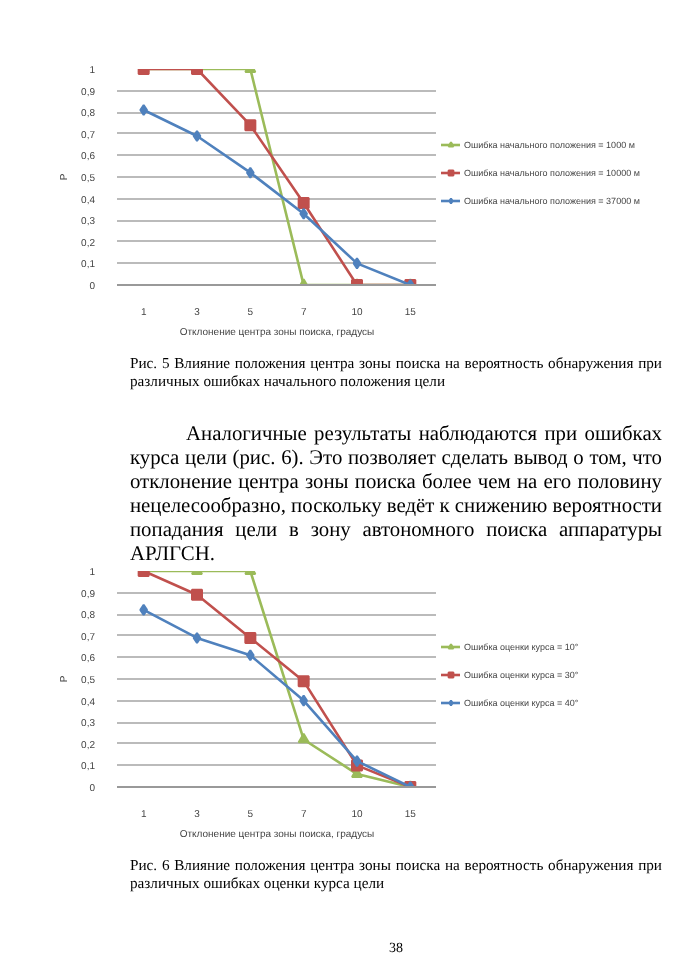 The height and width of the screenshot is (960, 676). What do you see at coordinates (396, 496) in the screenshot?
I see `text: Аналогичные результаты наблюдаются при ошибках курса цели (рис. 6). Это позволяет сделать вывод о том, что отклонение центра зоны поиска более чем на его половину нецелесообразно, поскольку ведёт к снижению вероятности попадания цели в зону автономного поиска аппаратуры АРЛГСН.` at bounding box center [396, 496].